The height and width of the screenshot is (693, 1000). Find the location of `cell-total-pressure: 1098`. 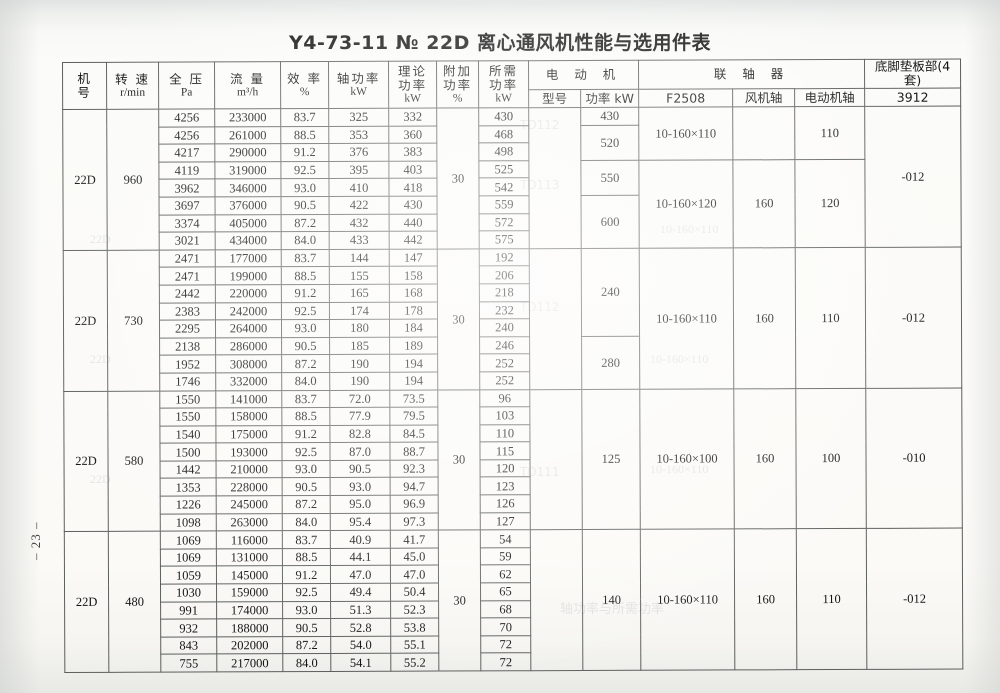

cell-total-pressure: 1098 is located at coordinates (188, 522).